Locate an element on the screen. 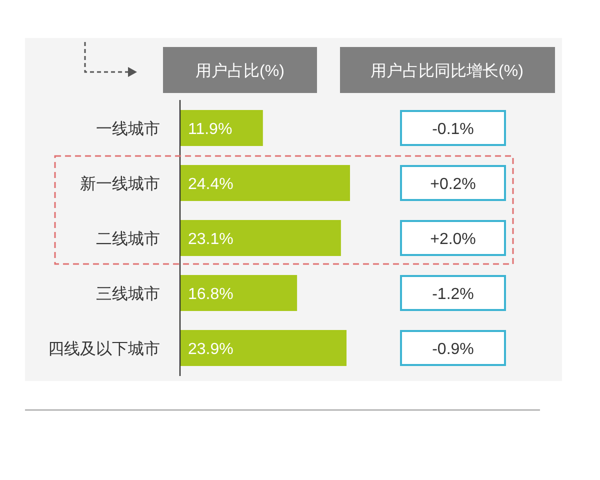  data-label: 16.8% is located at coordinates (211, 294).